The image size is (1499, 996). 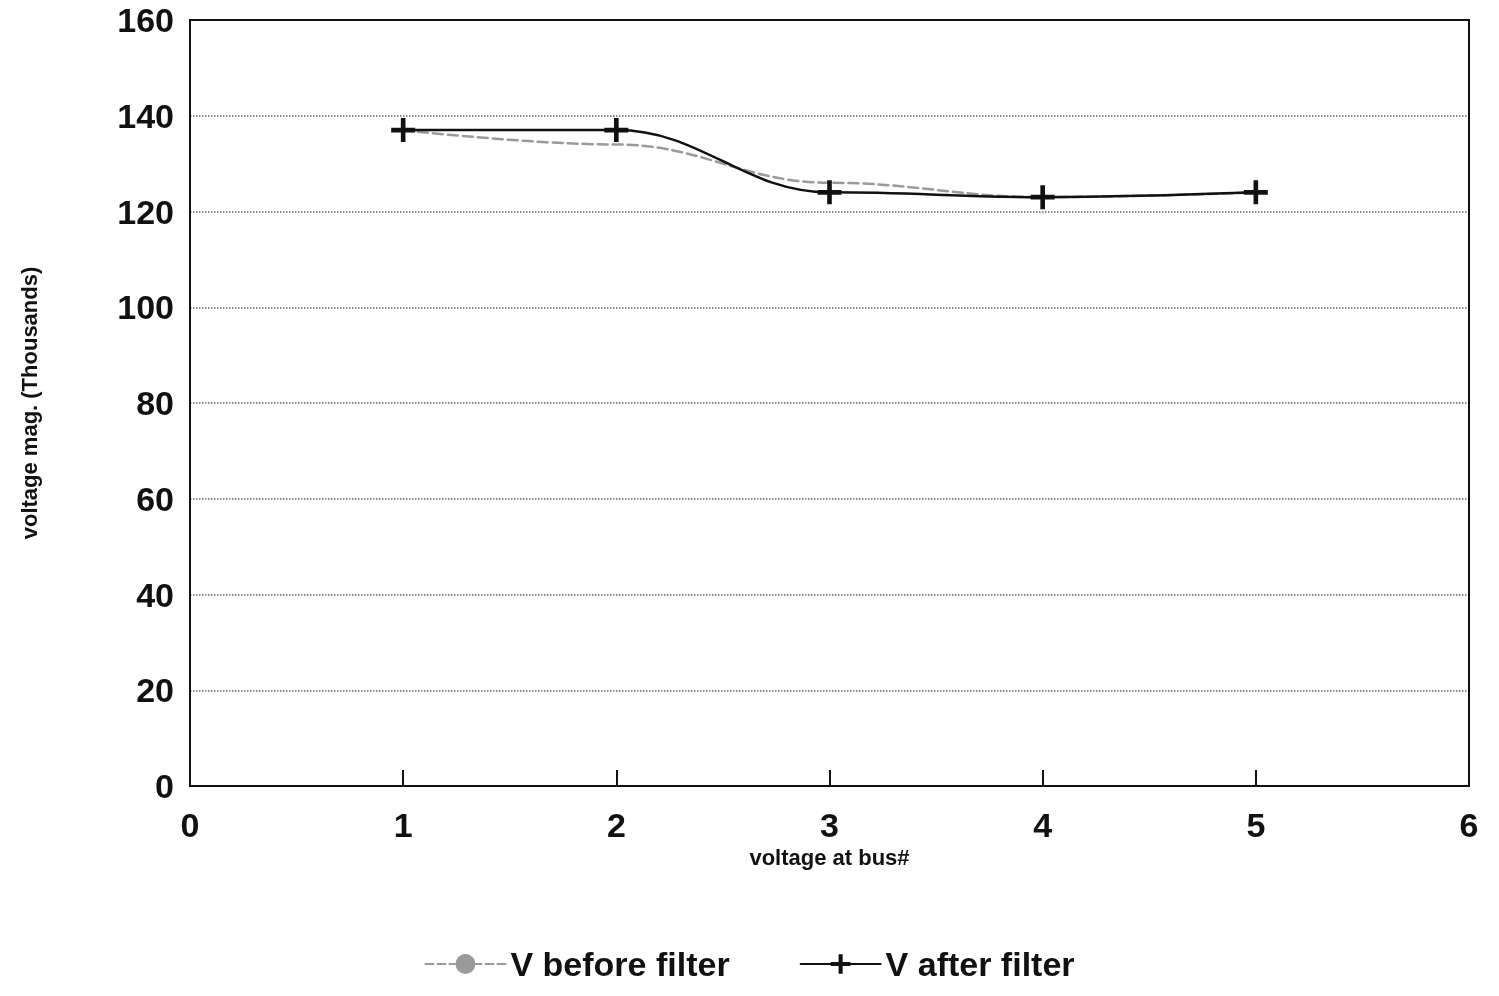 What do you see at coordinates (155, 498) in the screenshot?
I see `y-tick-label: 60` at bounding box center [155, 498].